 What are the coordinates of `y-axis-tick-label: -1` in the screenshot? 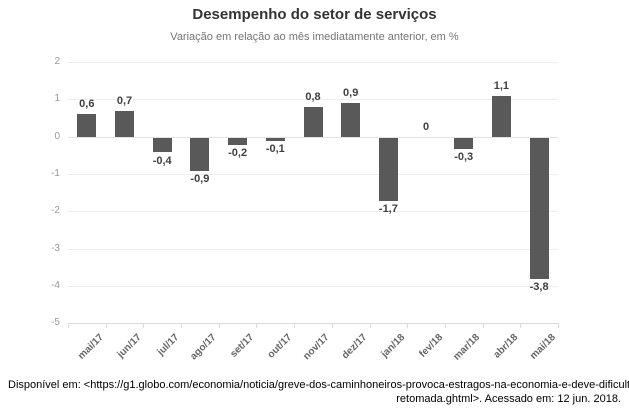 It's located at (55, 173).